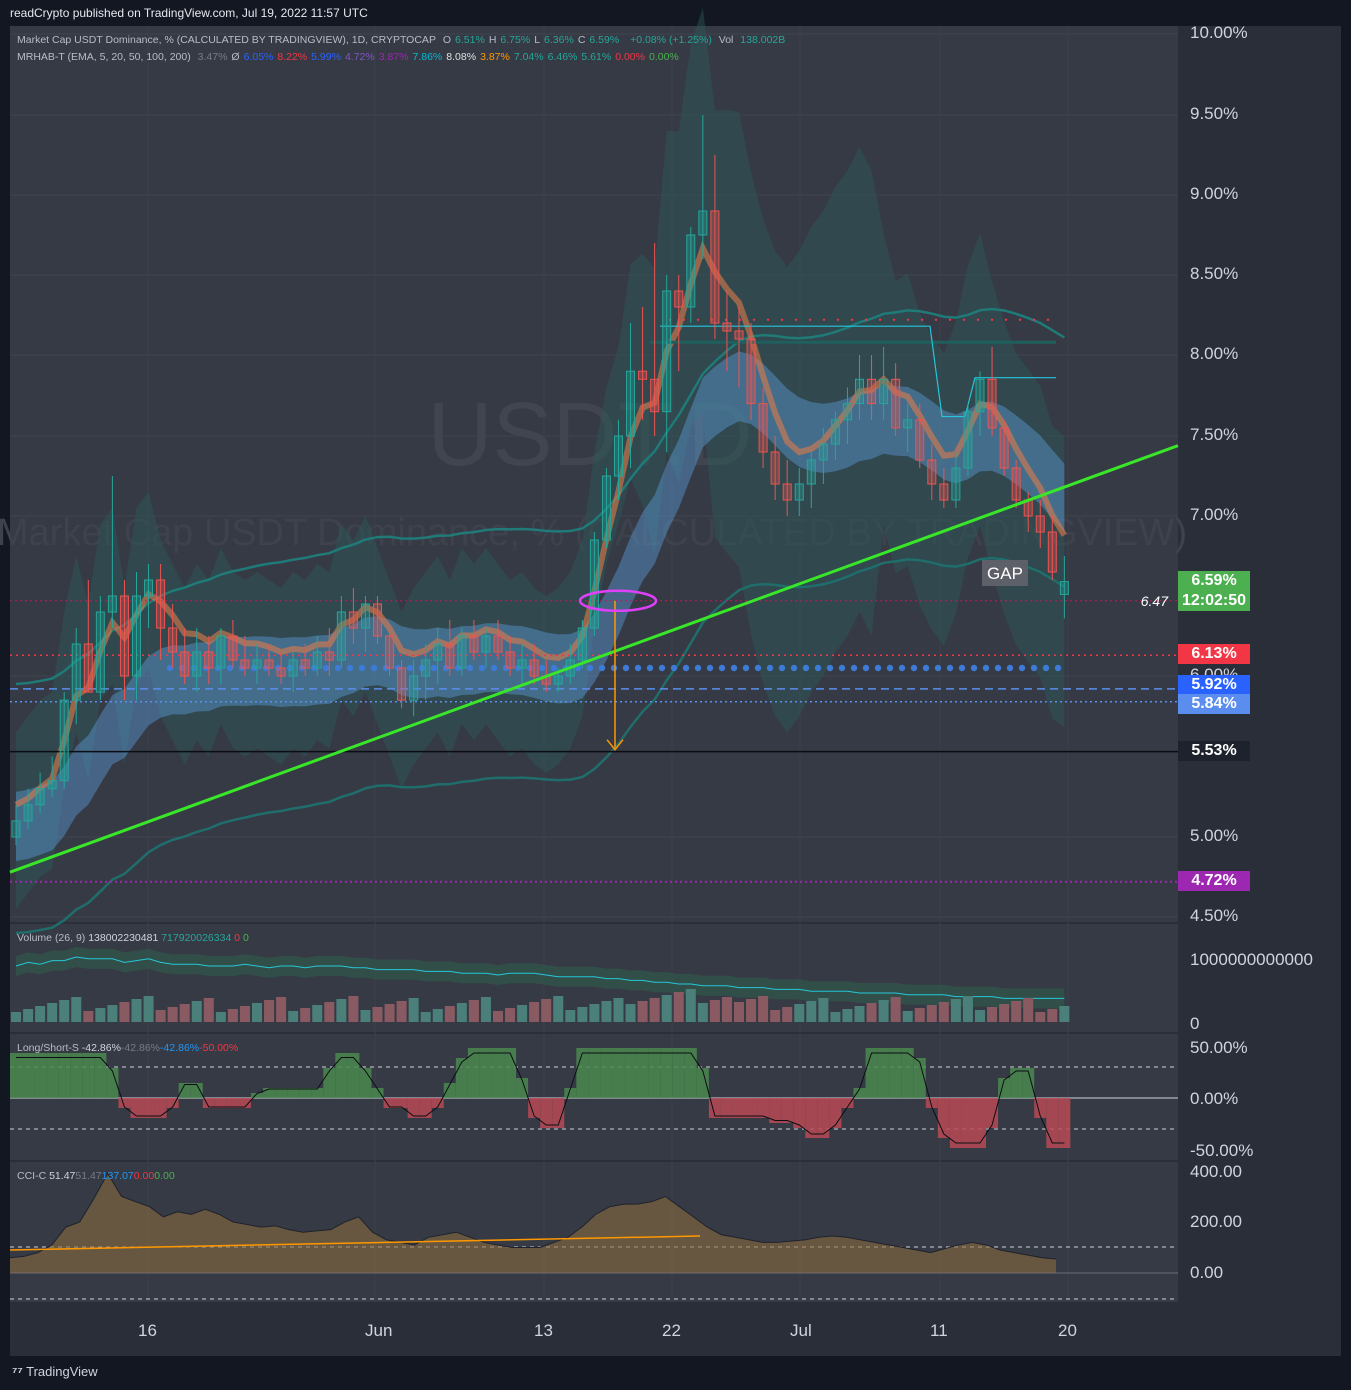 The width and height of the screenshot is (1351, 1390). What do you see at coordinates (62, 1371) in the screenshot?
I see `footer-label: TradingView` at bounding box center [62, 1371].